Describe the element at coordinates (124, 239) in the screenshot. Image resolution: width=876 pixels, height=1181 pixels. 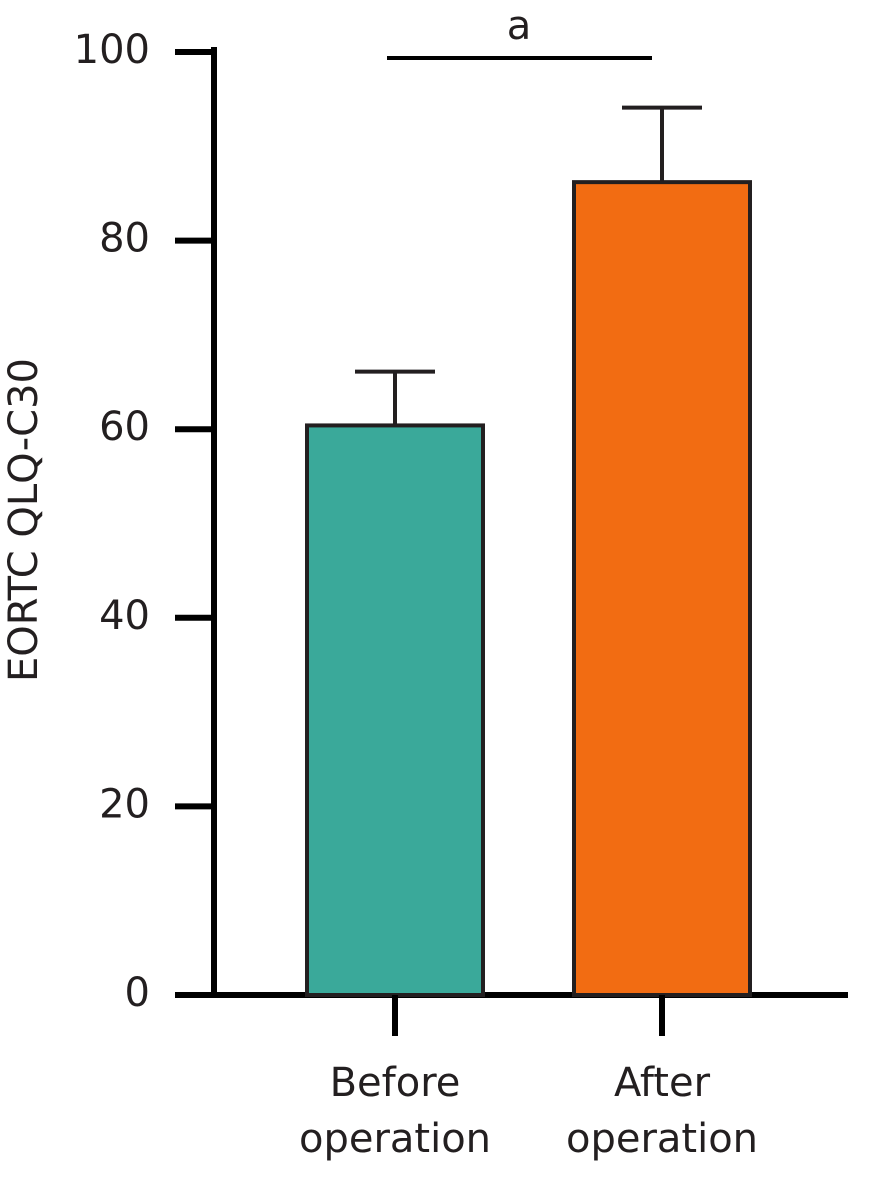
I see `y-tick-label: 80` at that location.